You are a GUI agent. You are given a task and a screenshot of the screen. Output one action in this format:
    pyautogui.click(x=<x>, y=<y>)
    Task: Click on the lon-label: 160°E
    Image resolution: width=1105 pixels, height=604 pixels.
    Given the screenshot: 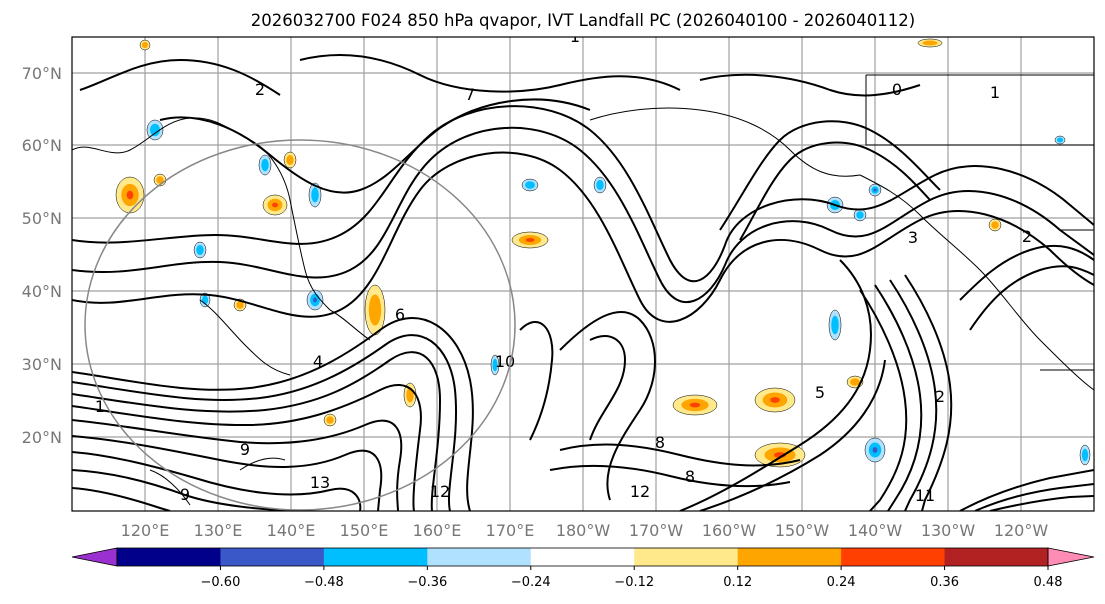 What is the action you would take?
    pyautogui.click(x=437, y=530)
    